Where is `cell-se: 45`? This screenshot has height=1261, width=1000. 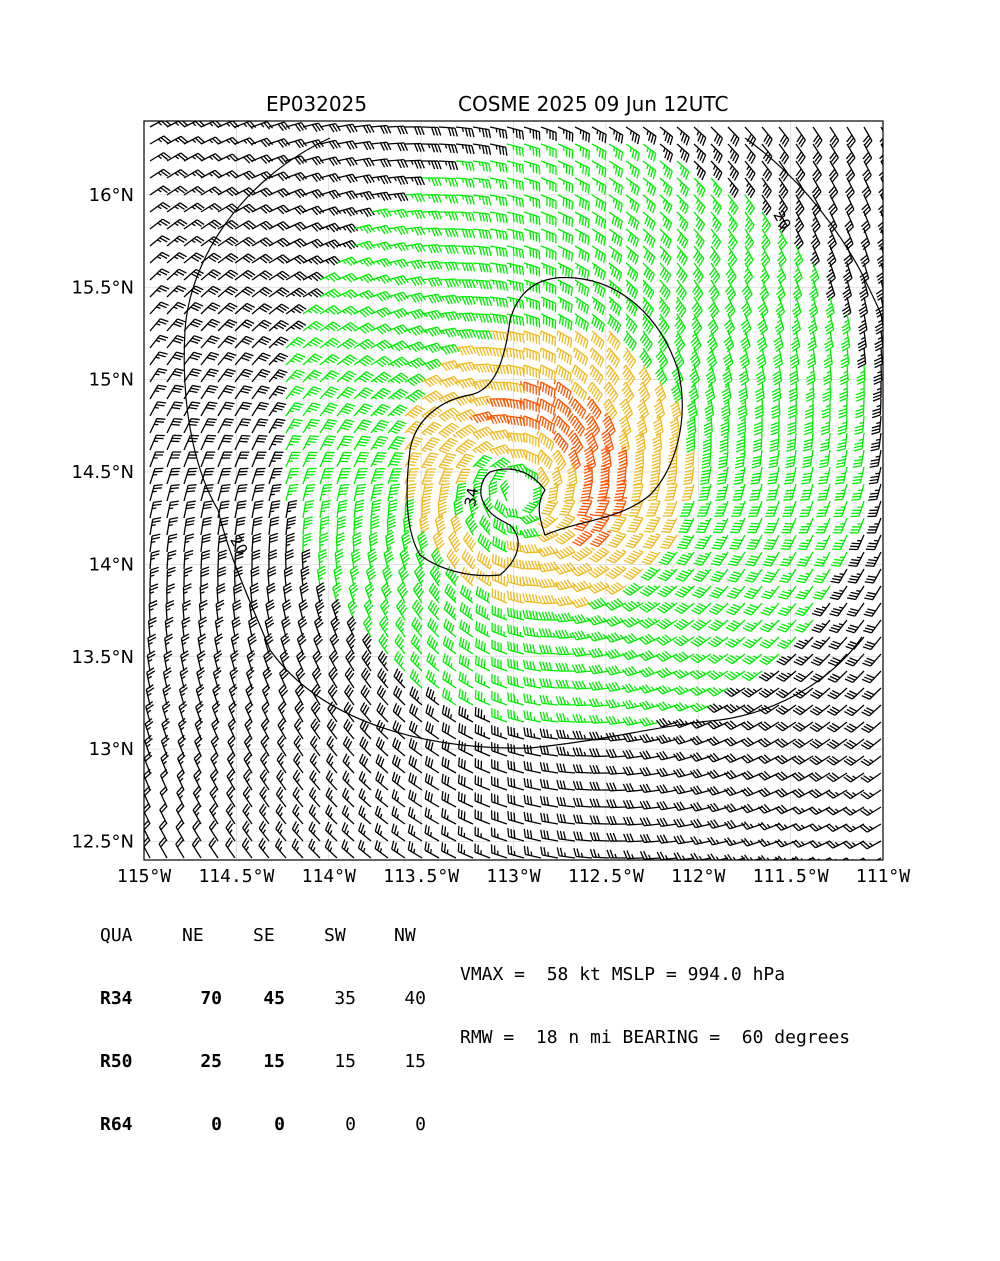
cell-se: 45 is located at coordinates (265, 998).